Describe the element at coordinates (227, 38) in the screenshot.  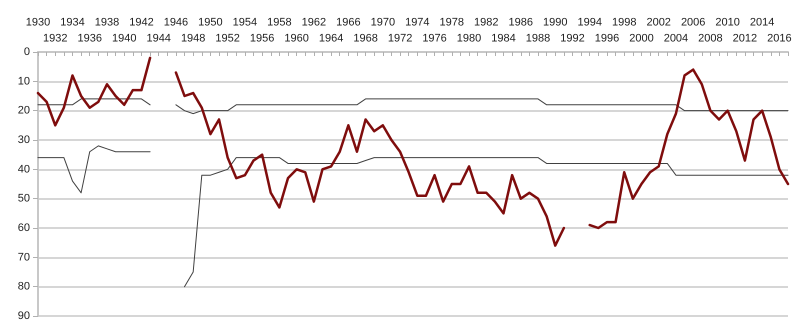
I see `x-tick-label: 1952` at that location.